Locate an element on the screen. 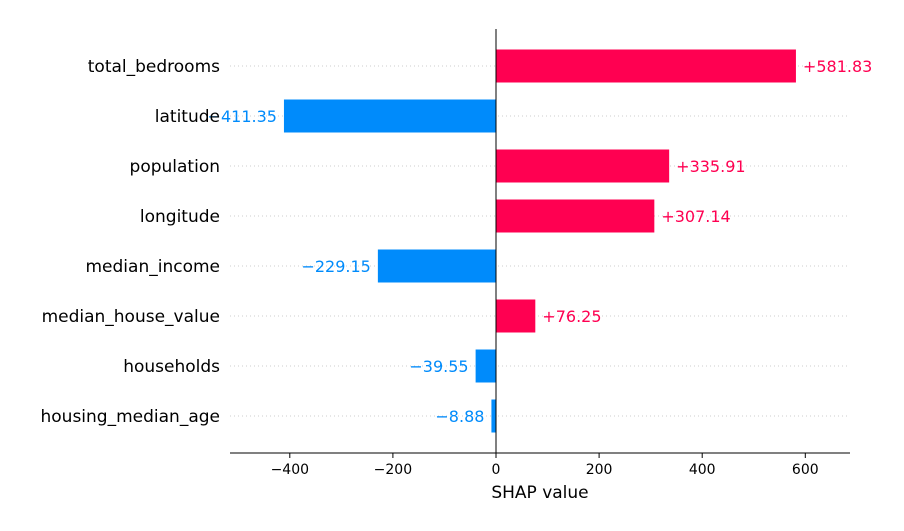  bar-median_house_value is located at coordinates (516, 316).